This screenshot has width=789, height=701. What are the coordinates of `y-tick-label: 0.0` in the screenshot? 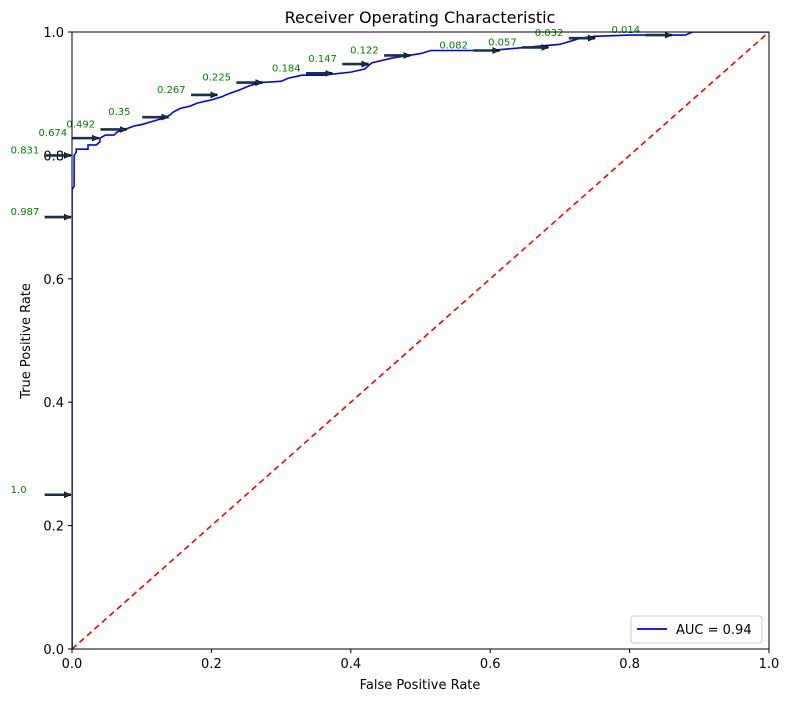 It's located at (53, 650).